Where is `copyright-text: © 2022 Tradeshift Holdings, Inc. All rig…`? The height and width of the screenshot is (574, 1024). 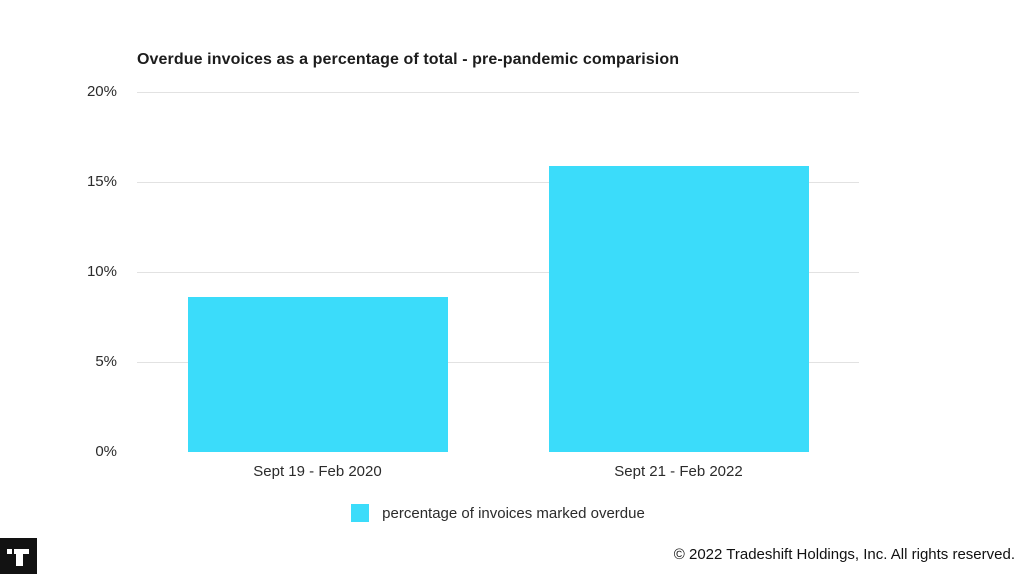 copyright-text: © 2022 Tradeshift Holdings, Inc. All rig… is located at coordinates (844, 554).